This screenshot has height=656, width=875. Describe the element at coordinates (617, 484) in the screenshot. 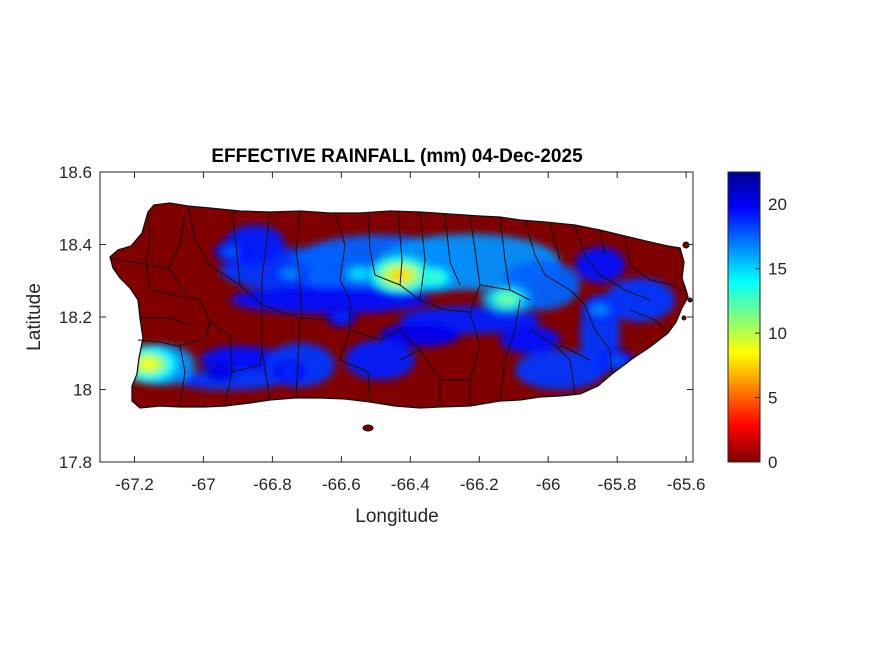

I see `x-tick-label: -65.8` at that location.